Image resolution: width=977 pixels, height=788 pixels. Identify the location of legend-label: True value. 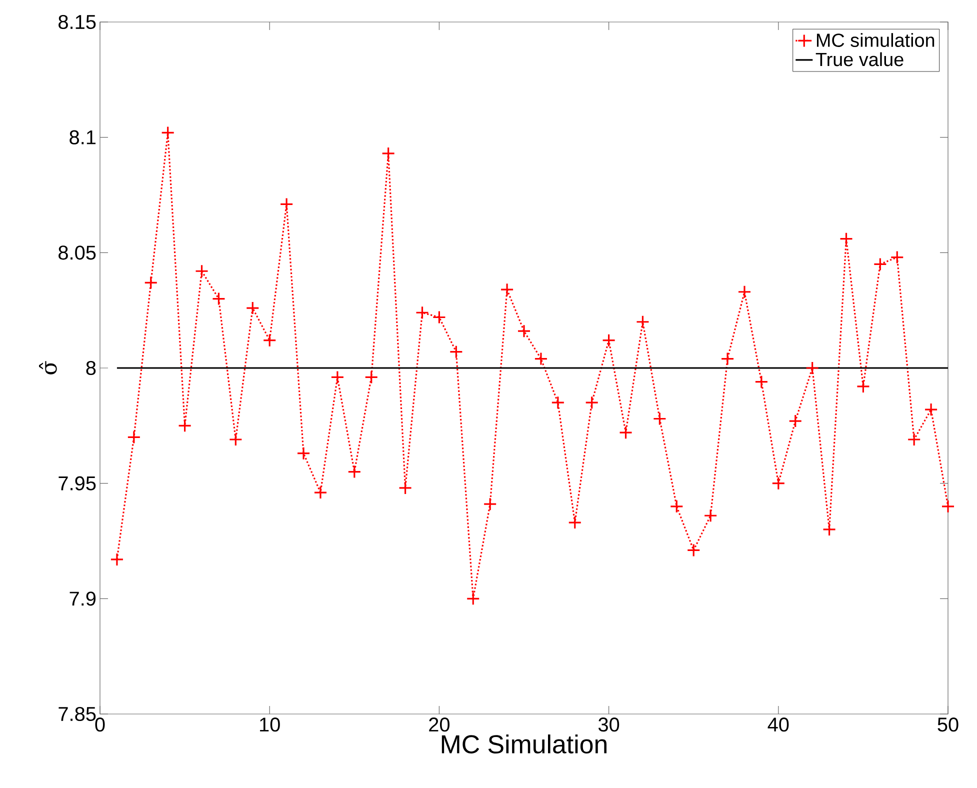
(860, 59).